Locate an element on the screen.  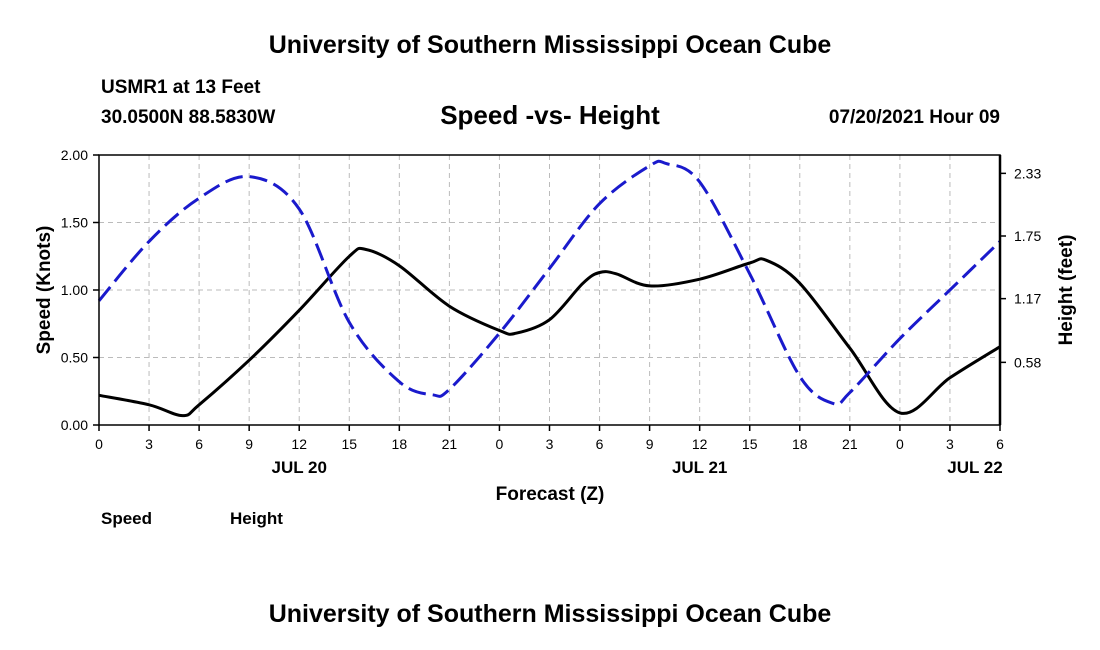
y-axis-label: Speed (Knots) is located at coordinates (44, 290).